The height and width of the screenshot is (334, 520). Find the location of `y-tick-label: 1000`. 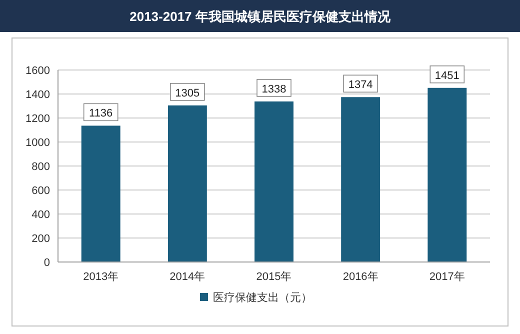

y-tick-label: 1000 is located at coordinates (38, 143).